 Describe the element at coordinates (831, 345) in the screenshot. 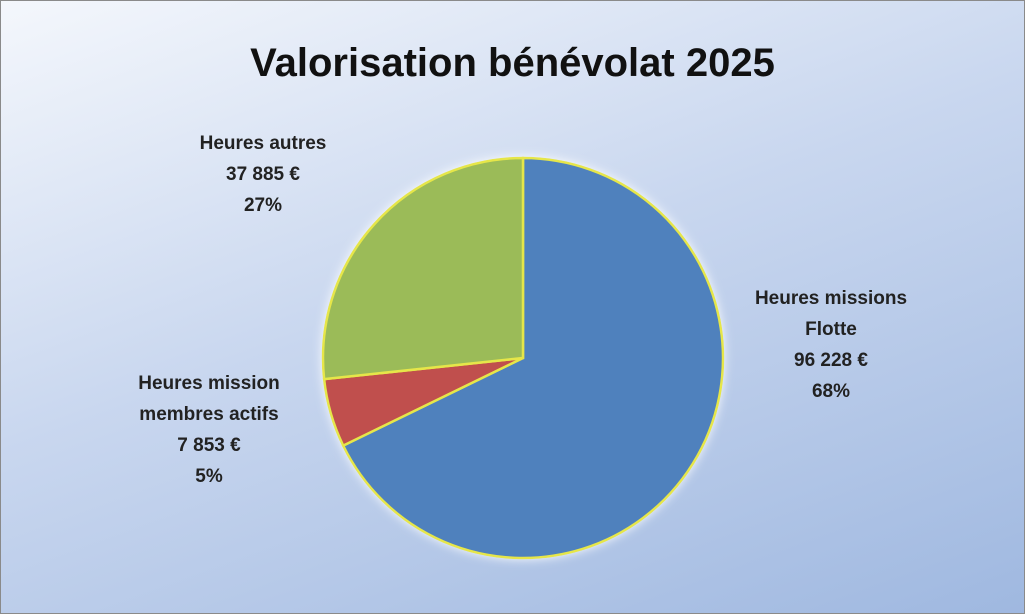

I see `slice-label: Heures missions Flotte 96 228 € 68%` at that location.